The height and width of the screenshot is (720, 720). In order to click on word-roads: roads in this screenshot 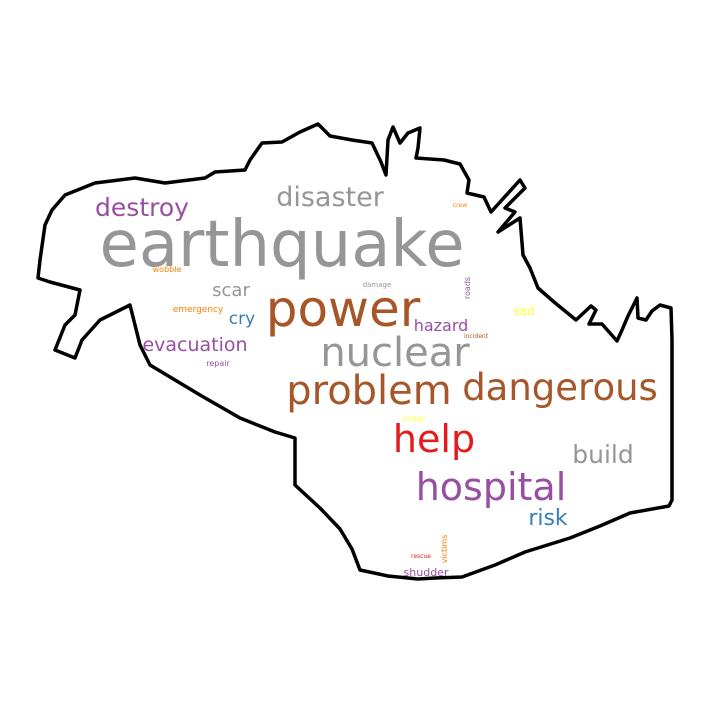, I will do `click(467, 288)`.